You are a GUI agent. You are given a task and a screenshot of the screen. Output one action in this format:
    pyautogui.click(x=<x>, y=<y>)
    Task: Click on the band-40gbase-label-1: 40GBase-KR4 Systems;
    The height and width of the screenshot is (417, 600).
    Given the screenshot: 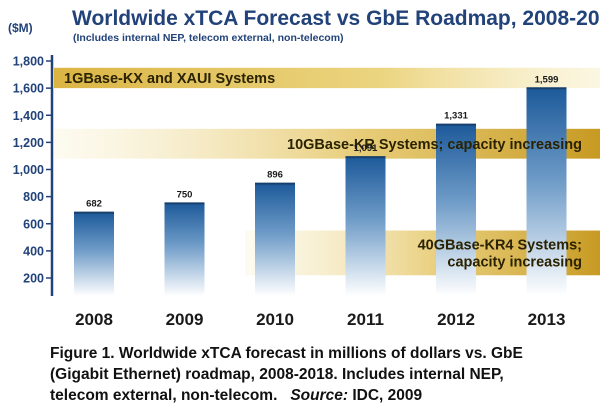 What is the action you would take?
    pyautogui.click(x=500, y=246)
    